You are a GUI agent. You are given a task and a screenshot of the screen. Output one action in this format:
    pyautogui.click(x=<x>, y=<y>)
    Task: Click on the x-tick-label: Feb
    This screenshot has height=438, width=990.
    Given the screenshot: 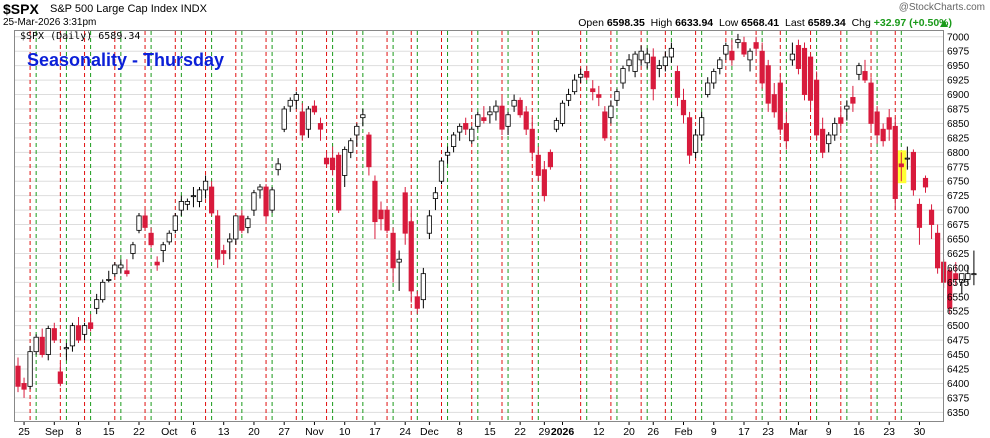 What is the action you would take?
    pyautogui.click(x=683, y=432)
    